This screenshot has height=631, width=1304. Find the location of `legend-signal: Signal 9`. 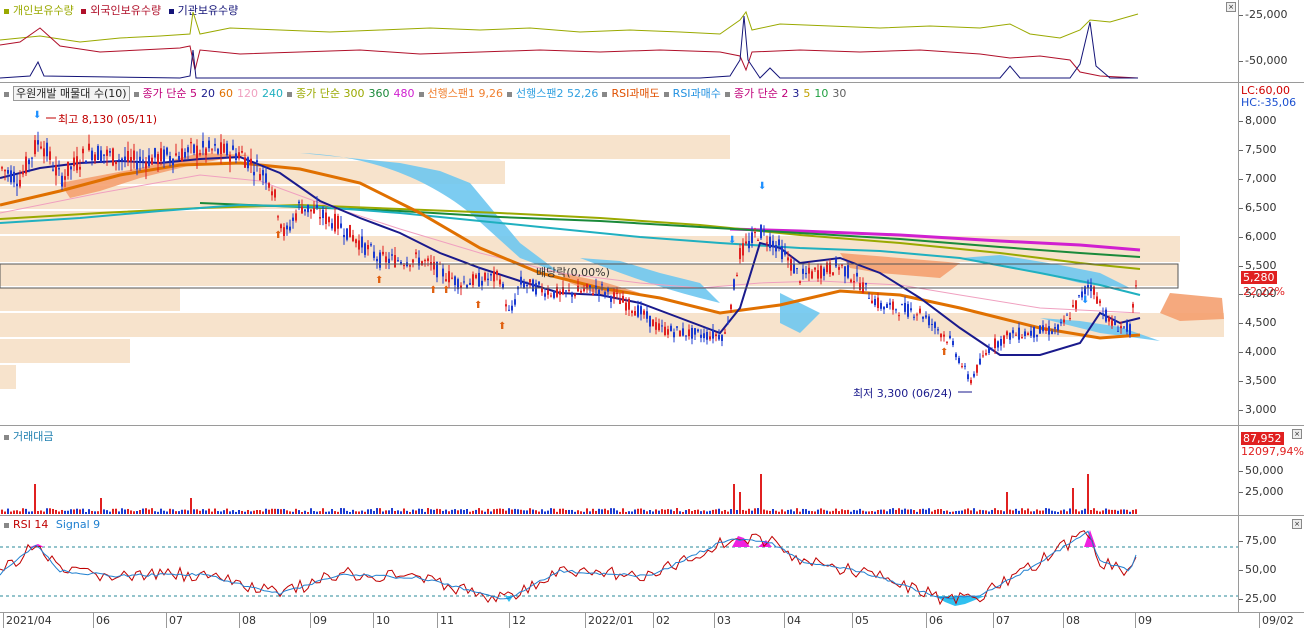

legend-signal: Signal 9 is located at coordinates (78, 524).